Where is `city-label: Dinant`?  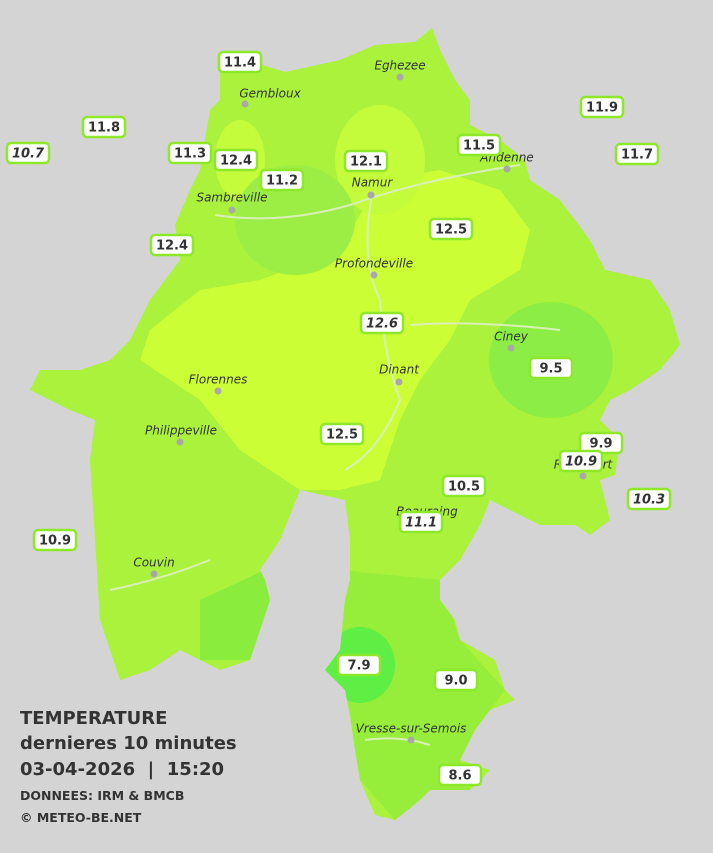
city-label: Dinant is located at coordinates (399, 370).